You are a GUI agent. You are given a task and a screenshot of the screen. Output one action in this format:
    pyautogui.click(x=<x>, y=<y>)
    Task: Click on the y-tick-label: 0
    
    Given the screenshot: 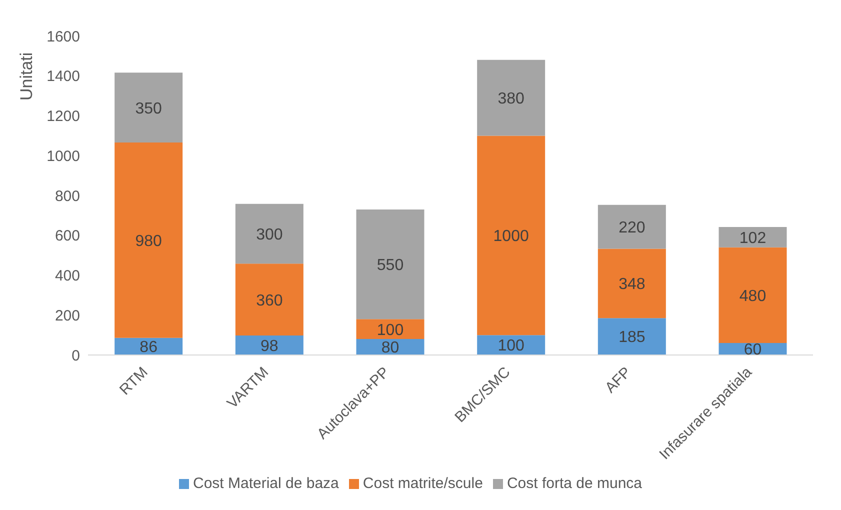 What is the action you would take?
    pyautogui.click(x=76, y=355)
    